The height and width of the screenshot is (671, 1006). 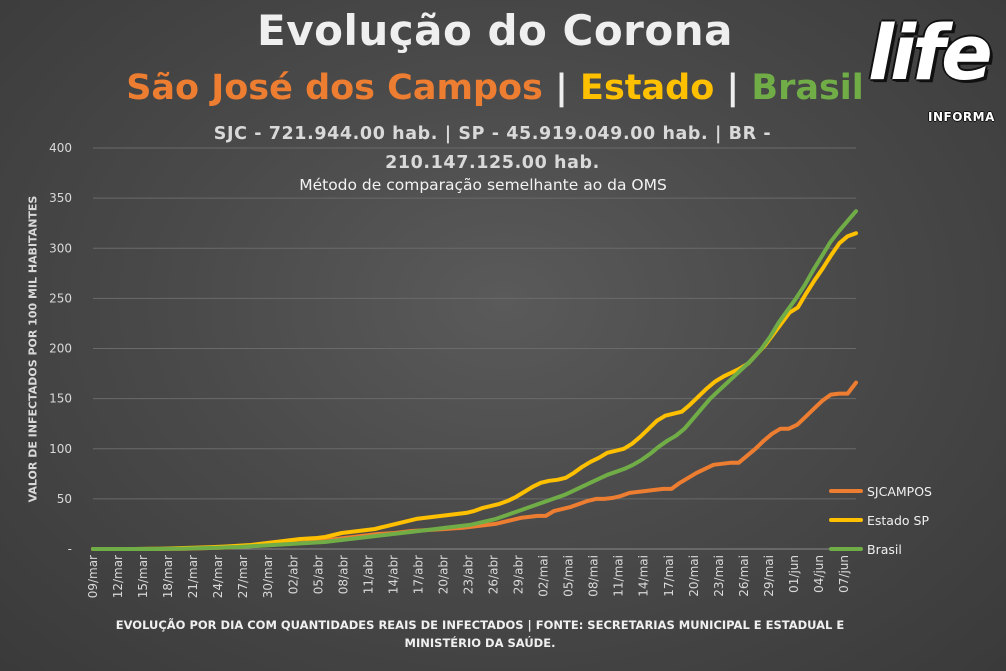 I want to click on x-tick-label: 29/mai, so click(x=769, y=576).